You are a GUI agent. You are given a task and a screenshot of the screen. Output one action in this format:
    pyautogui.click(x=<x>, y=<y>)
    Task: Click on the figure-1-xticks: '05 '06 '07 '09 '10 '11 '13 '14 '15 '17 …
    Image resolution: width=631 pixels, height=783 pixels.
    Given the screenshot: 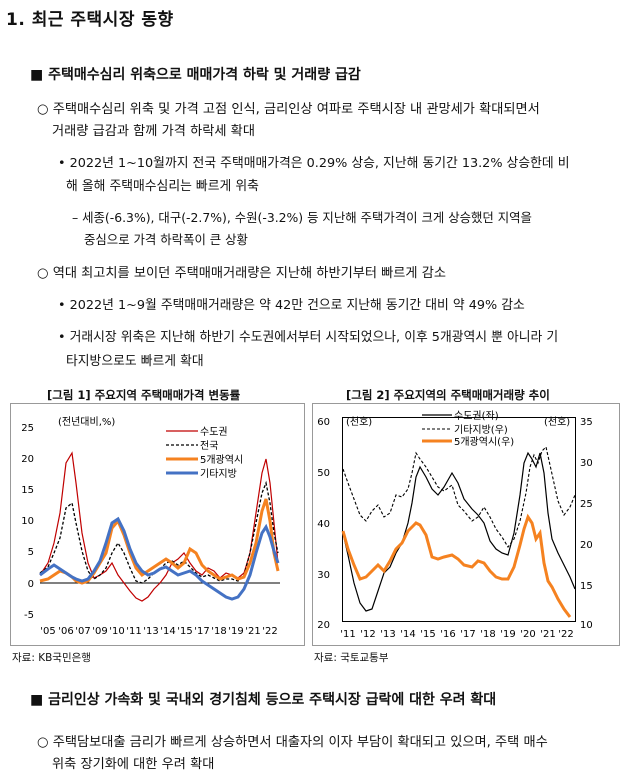 What is the action you would take?
    pyautogui.click(x=158, y=631)
    